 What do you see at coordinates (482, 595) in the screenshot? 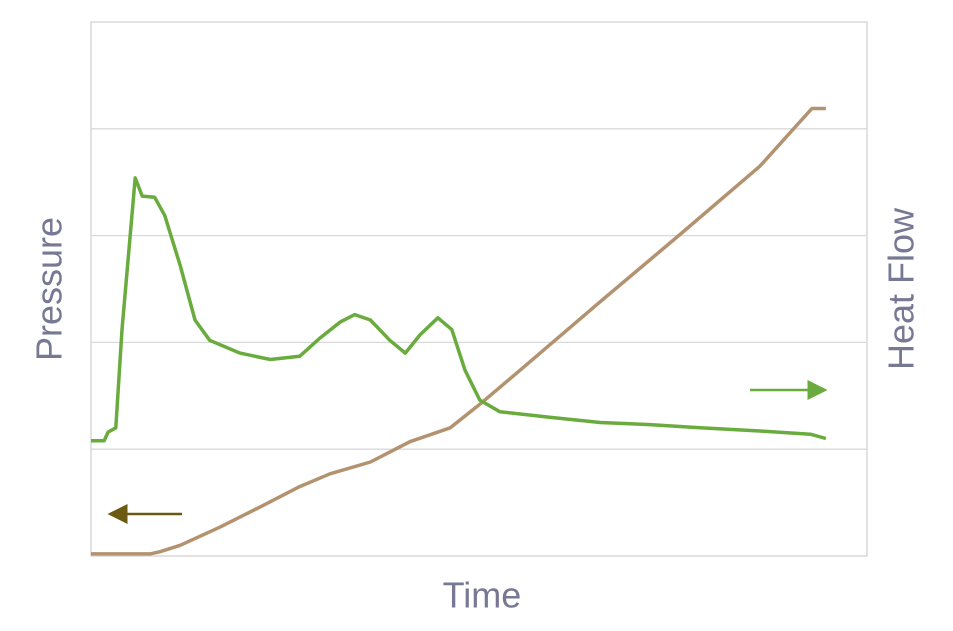
I see `x-axis-title: Time` at bounding box center [482, 595].